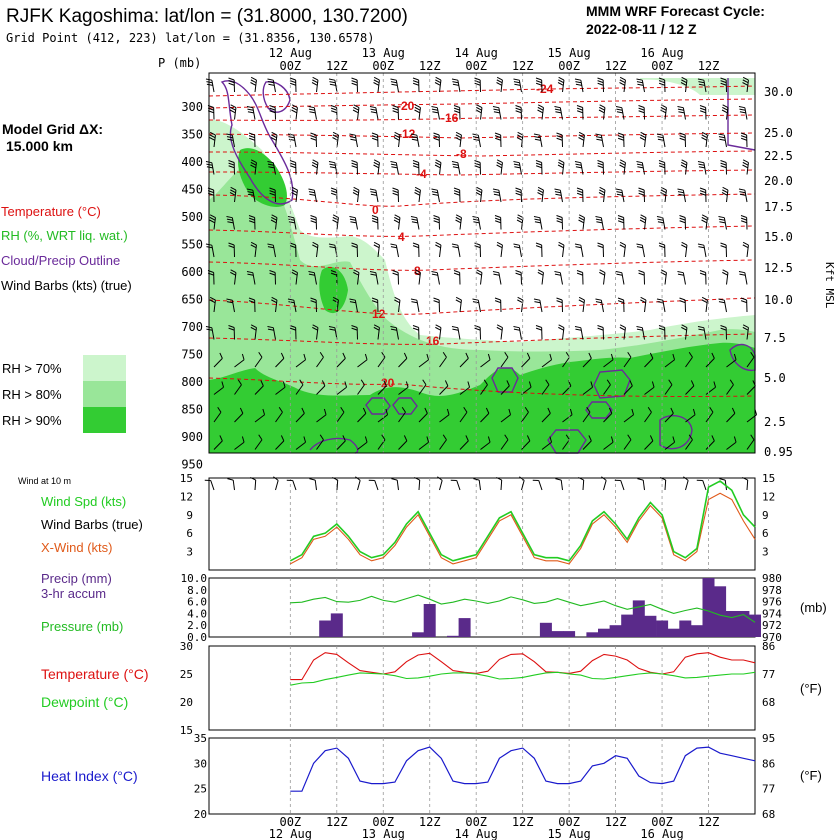 The height and width of the screenshot is (840, 840). Describe the element at coordinates (523, 666) in the screenshot. I see `temperature-curve` at that location.